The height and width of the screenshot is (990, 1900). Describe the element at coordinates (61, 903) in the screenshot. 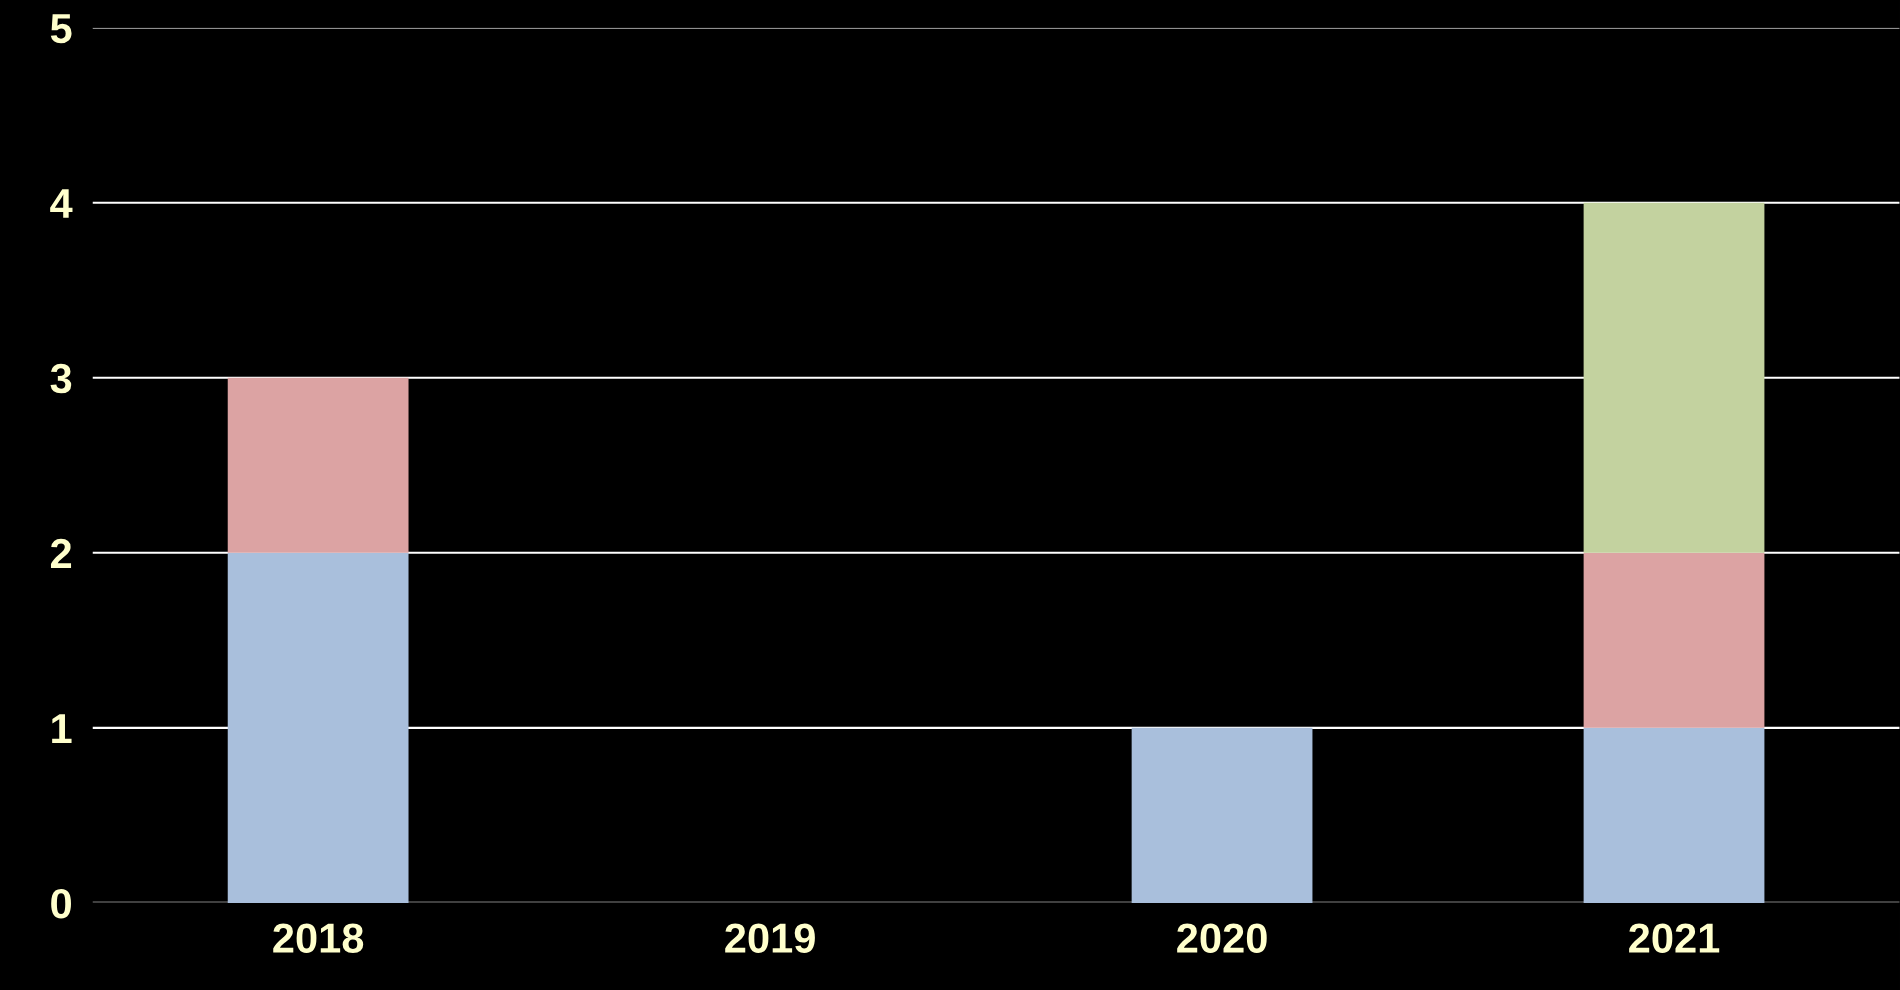

I see `y-tick-label: 0` at that location.